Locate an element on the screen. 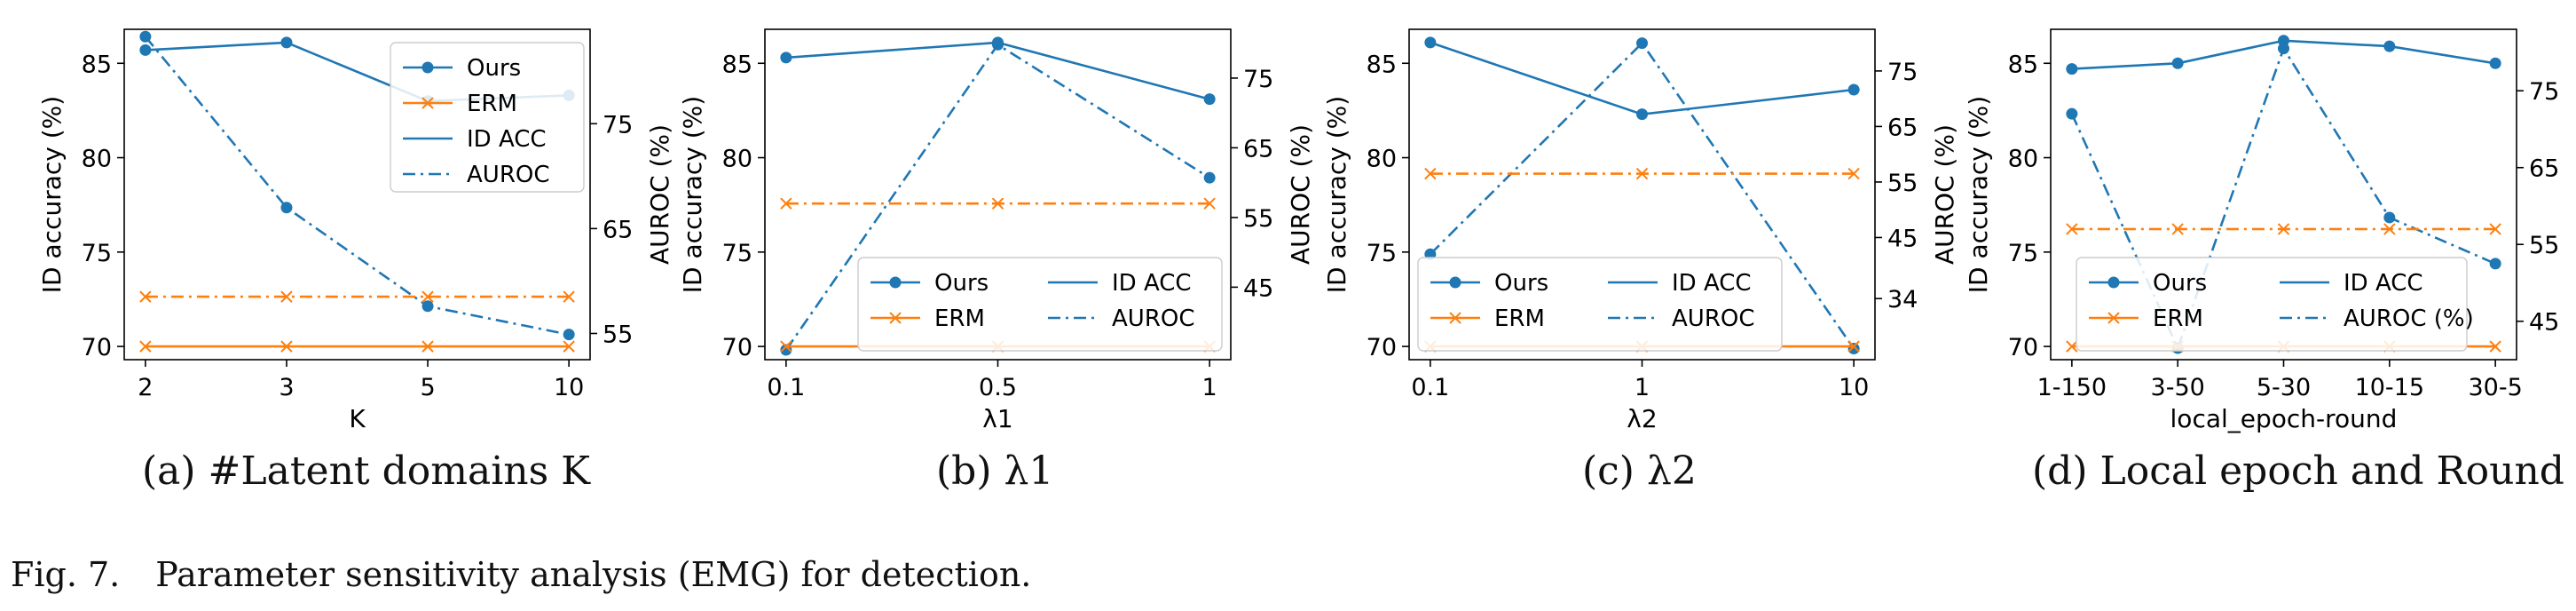 This screenshot has height=611, width=2576. x-axis-label: local_epoch-round is located at coordinates (2284, 419).